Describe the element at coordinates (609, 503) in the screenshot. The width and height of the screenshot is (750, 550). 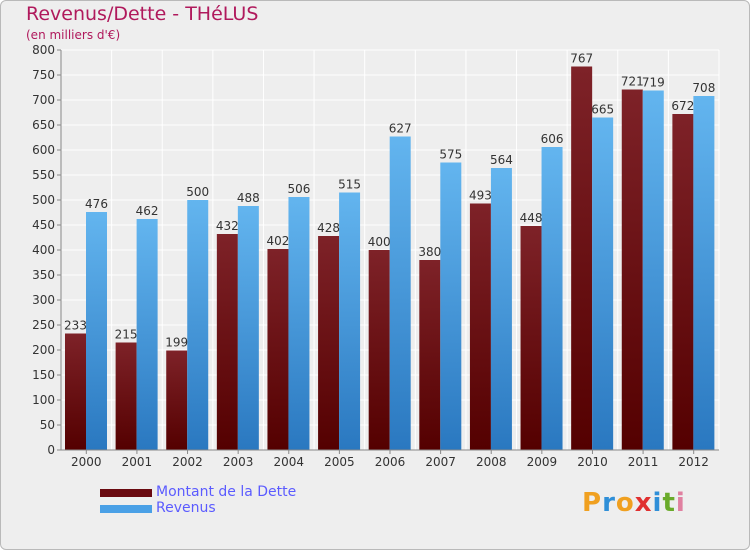
I see `logo-letter: r` at that location.